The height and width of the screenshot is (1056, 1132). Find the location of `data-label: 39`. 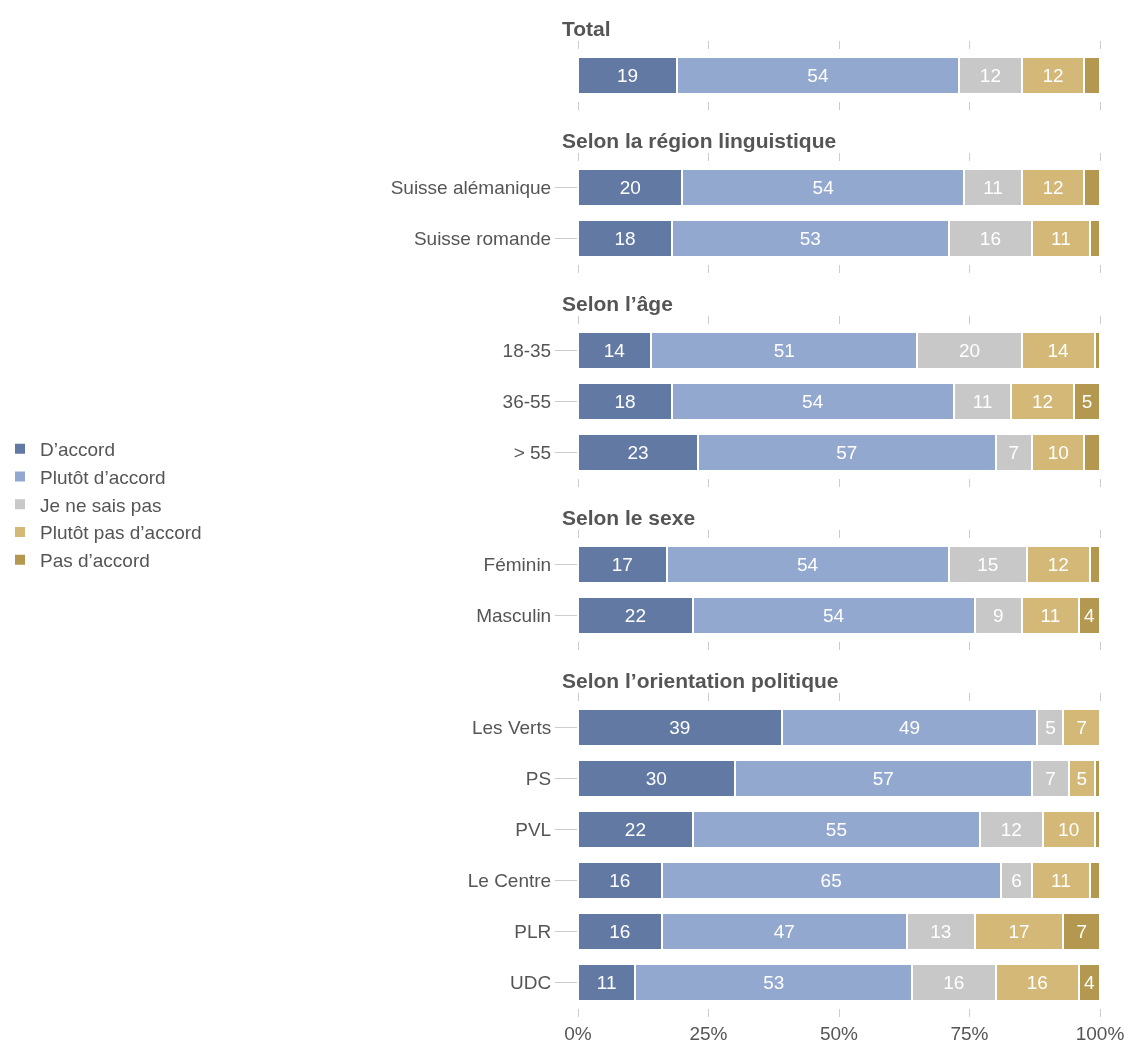

data-label: 39 is located at coordinates (680, 727).